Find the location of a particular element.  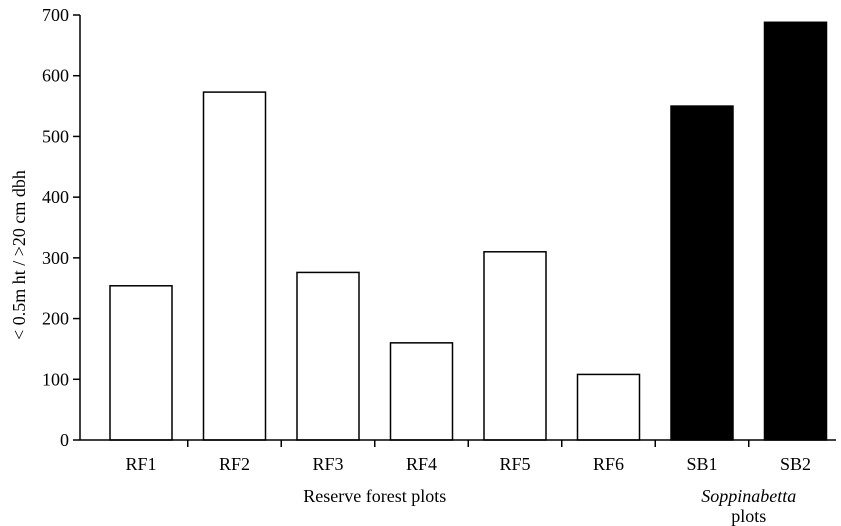

x-tick-label-sb1: SB1 is located at coordinates (701, 464).